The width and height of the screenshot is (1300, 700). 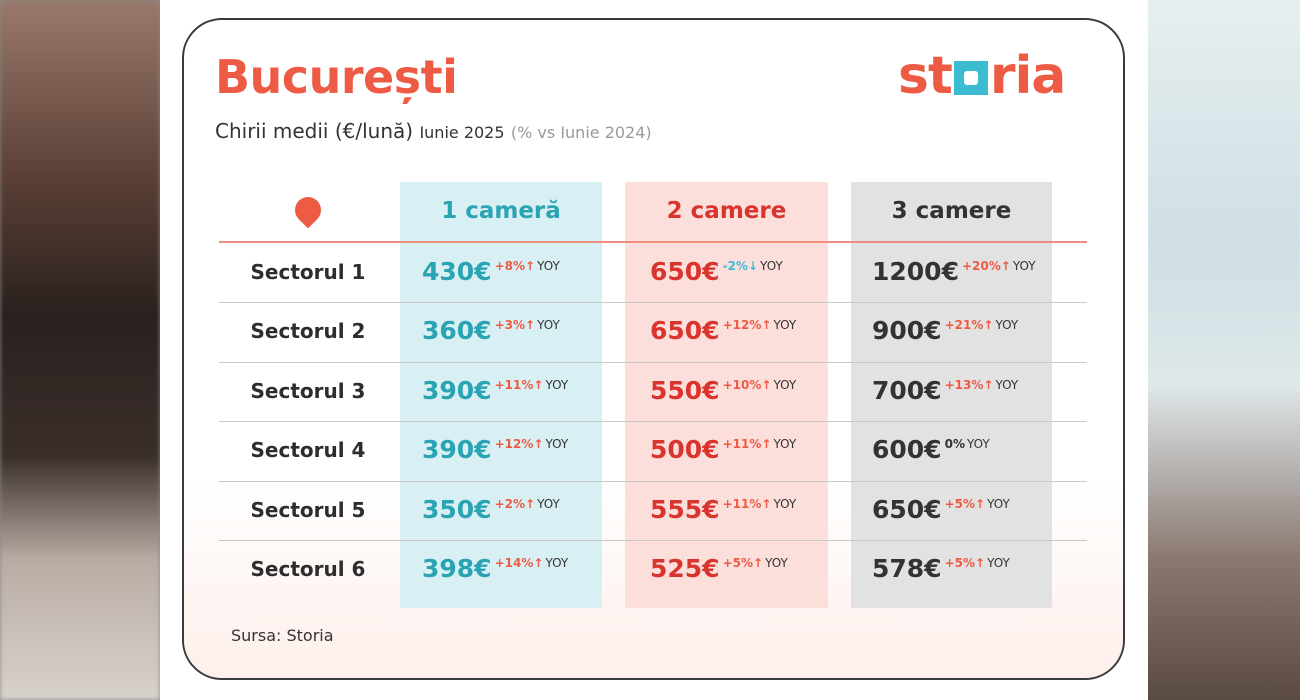 I want to click on yoy-change: -2%↓, so click(x=740, y=266).